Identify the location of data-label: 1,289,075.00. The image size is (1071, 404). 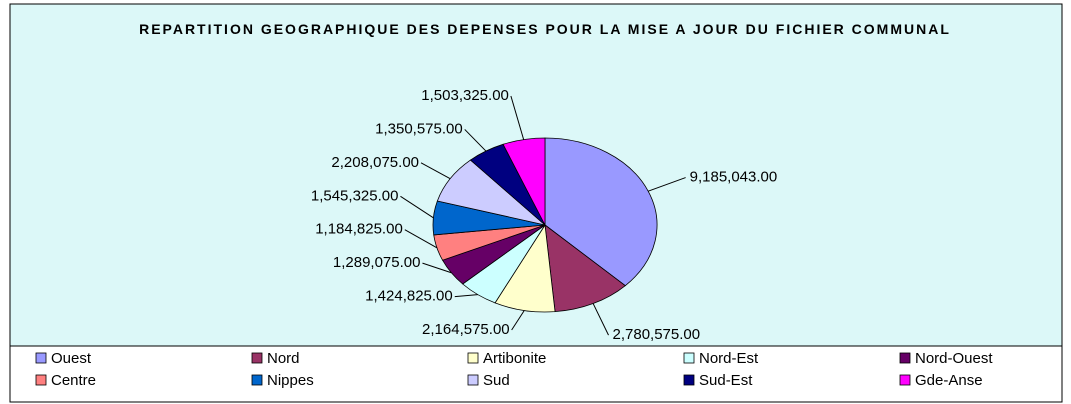
(377, 262).